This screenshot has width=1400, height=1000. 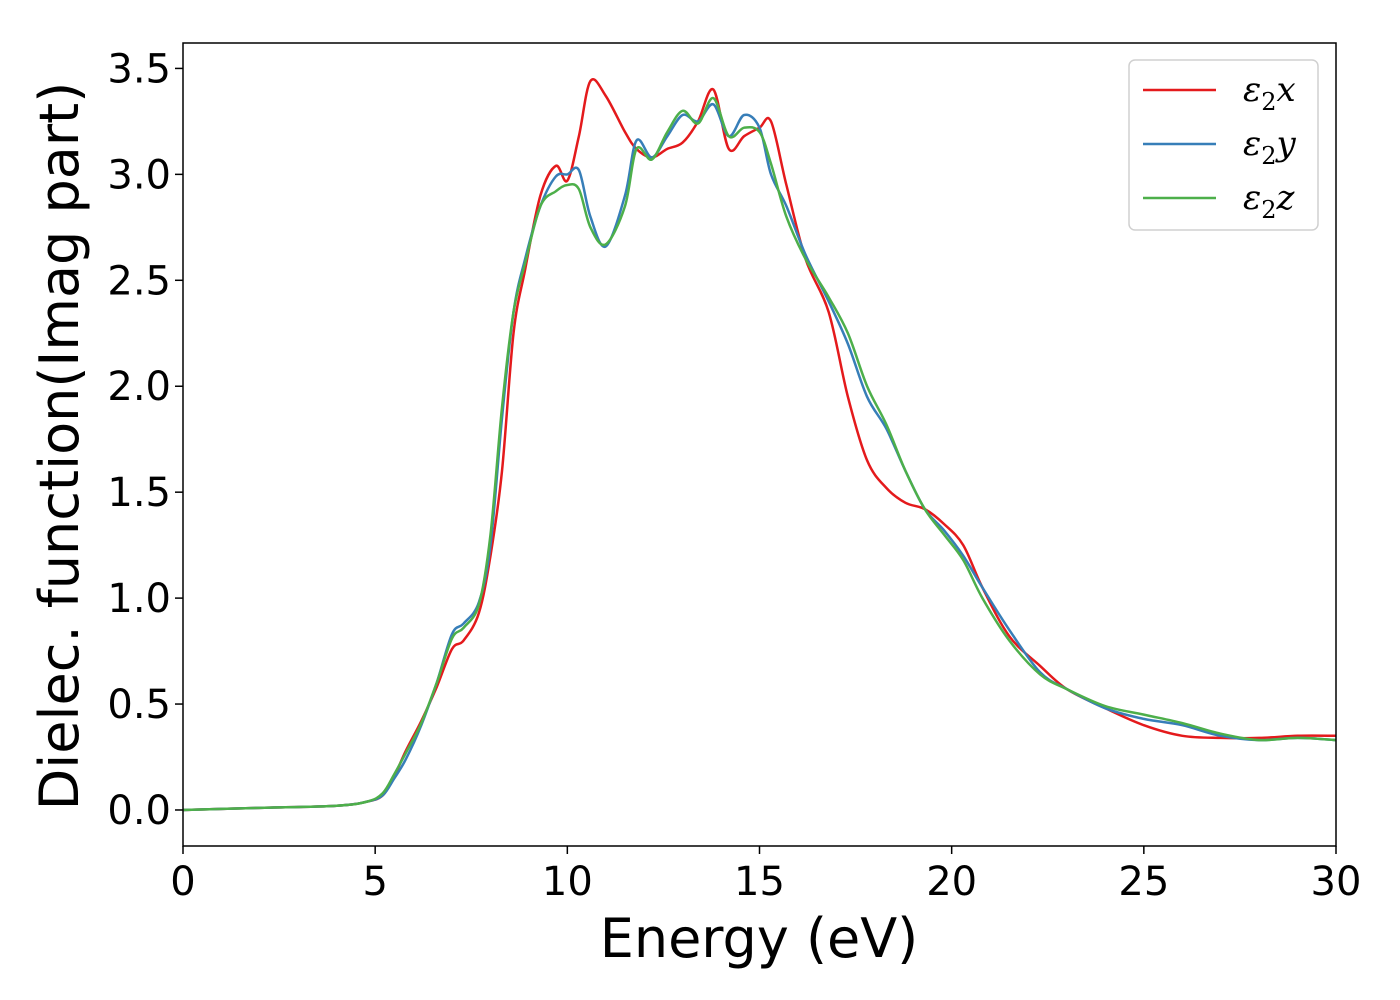 I want to click on legend-label: ε2x, so click(x=1269, y=93).